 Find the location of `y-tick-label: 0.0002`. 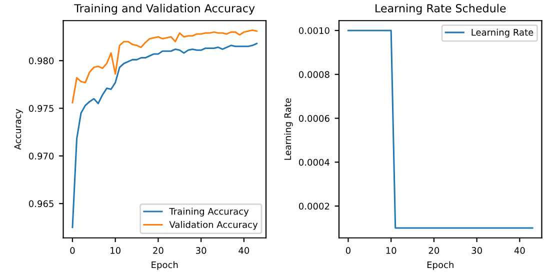

y-tick-label: 0.0002 is located at coordinates (314, 206).